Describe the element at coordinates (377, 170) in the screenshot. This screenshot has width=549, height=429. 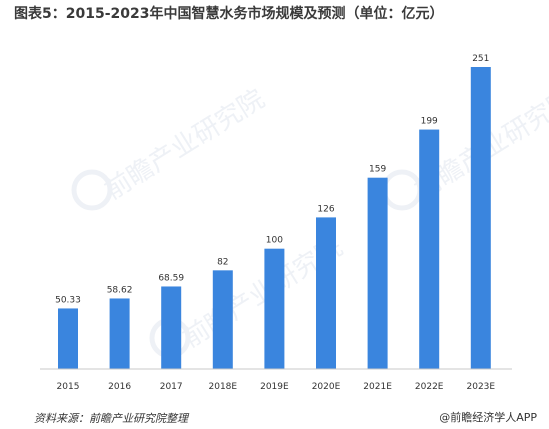
I see `data-label-2021E: 159` at that location.